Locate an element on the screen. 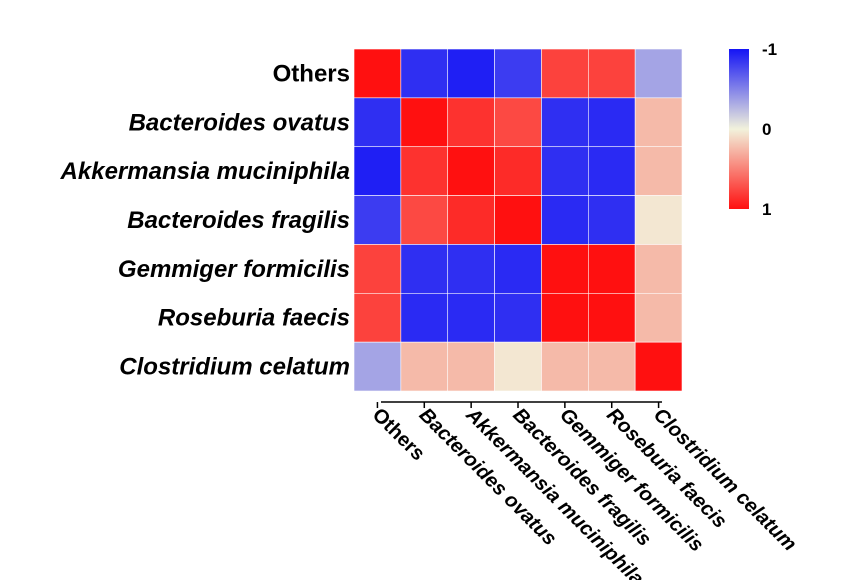 The width and height of the screenshot is (849, 580). row-label: Akkermansia muciniphila is located at coordinates (205, 171).